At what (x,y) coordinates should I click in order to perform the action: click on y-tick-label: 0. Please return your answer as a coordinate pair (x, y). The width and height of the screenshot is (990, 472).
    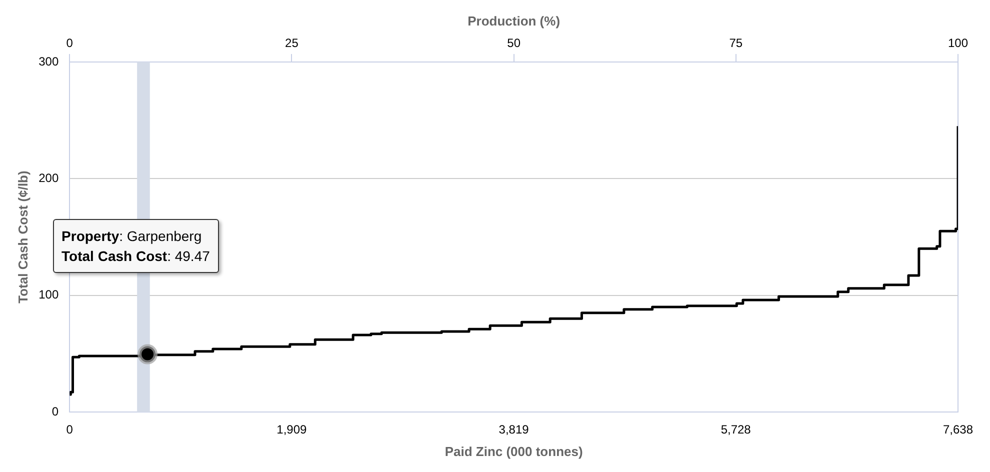
    Looking at the image, I should click on (55, 411).